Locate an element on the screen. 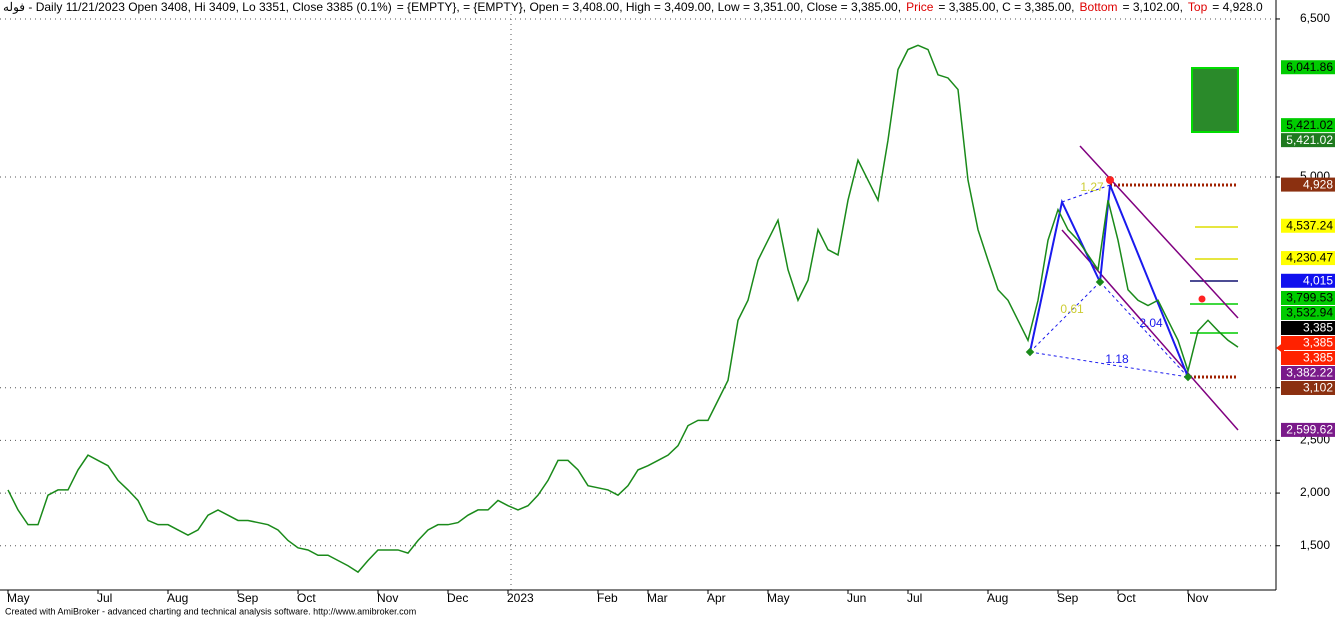  x-tick-label: Jun is located at coordinates (856, 598).